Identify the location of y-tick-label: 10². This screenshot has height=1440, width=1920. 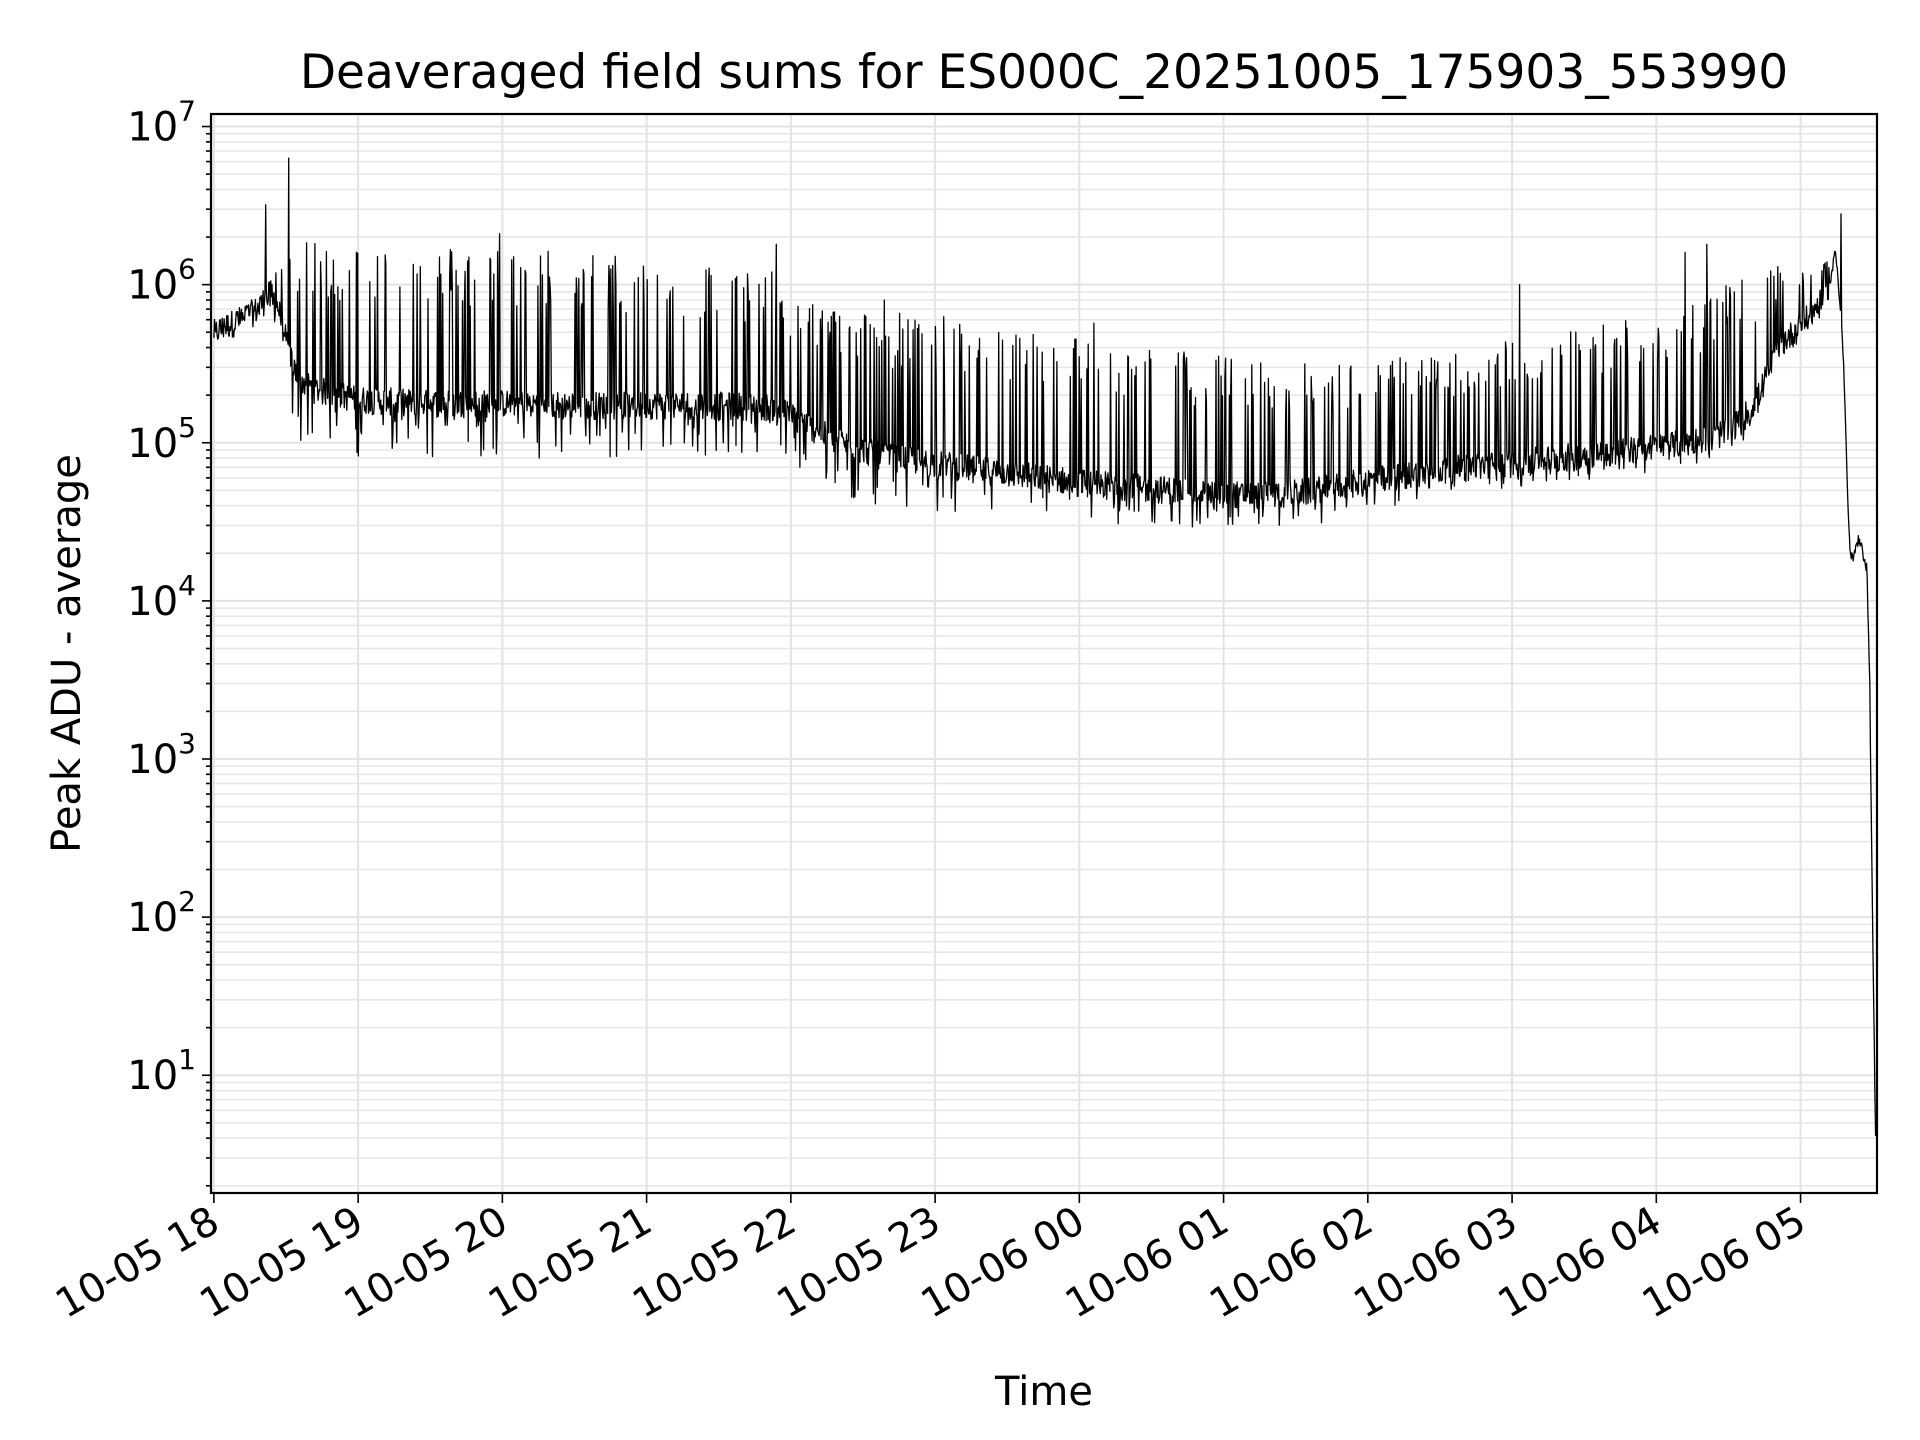
(161, 913).